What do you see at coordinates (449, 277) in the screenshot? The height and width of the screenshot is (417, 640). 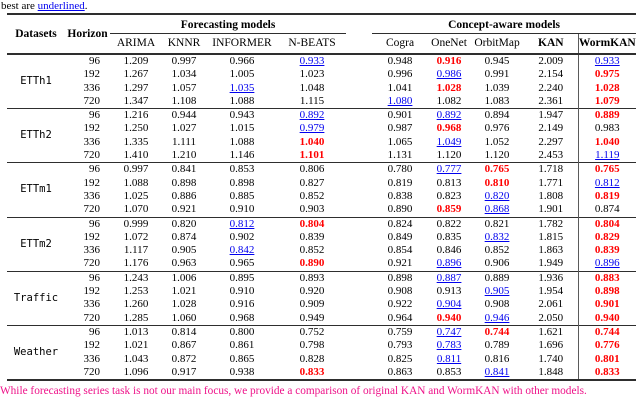 I see `value-cell: 0.887` at bounding box center [449, 277].